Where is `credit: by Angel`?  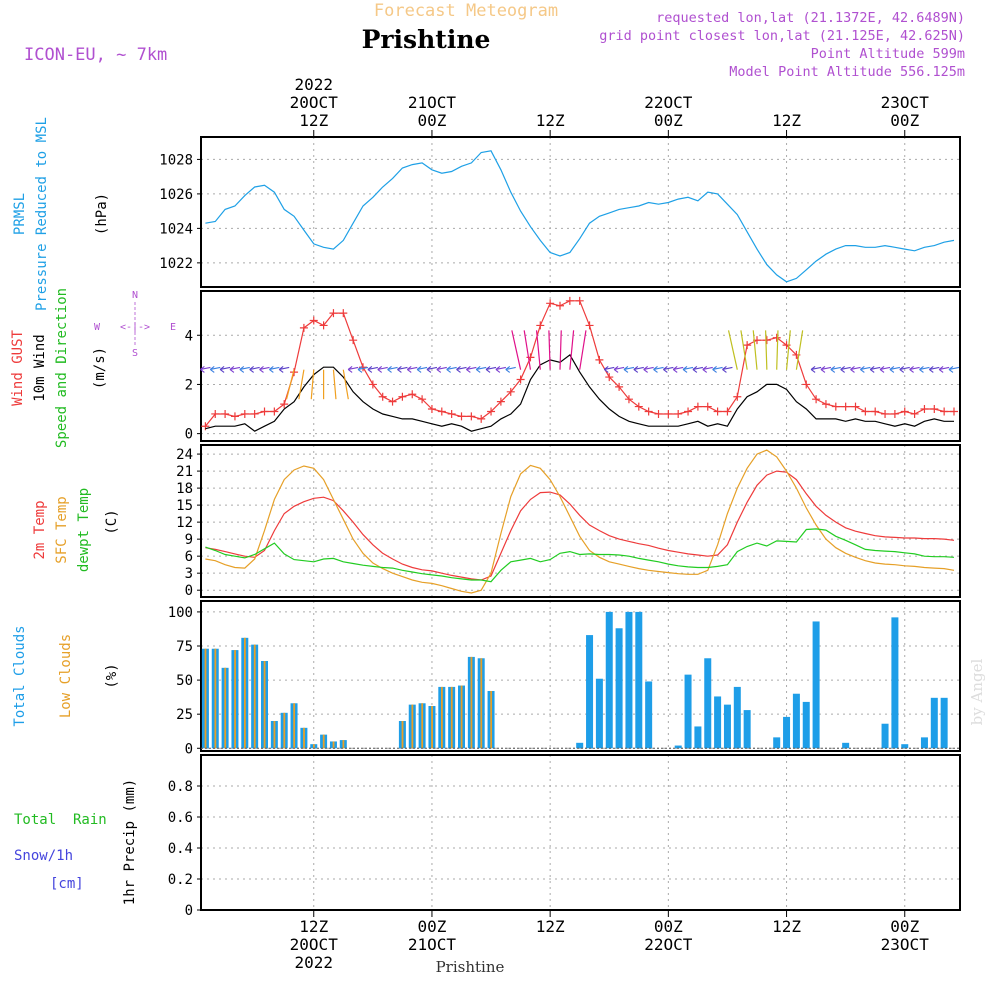
credit: by Angel is located at coordinates (977, 691).